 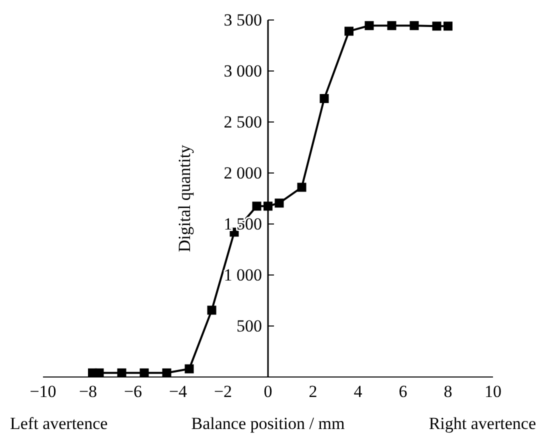 I want to click on x-axis-title: Balance position / mm, so click(x=268, y=423).